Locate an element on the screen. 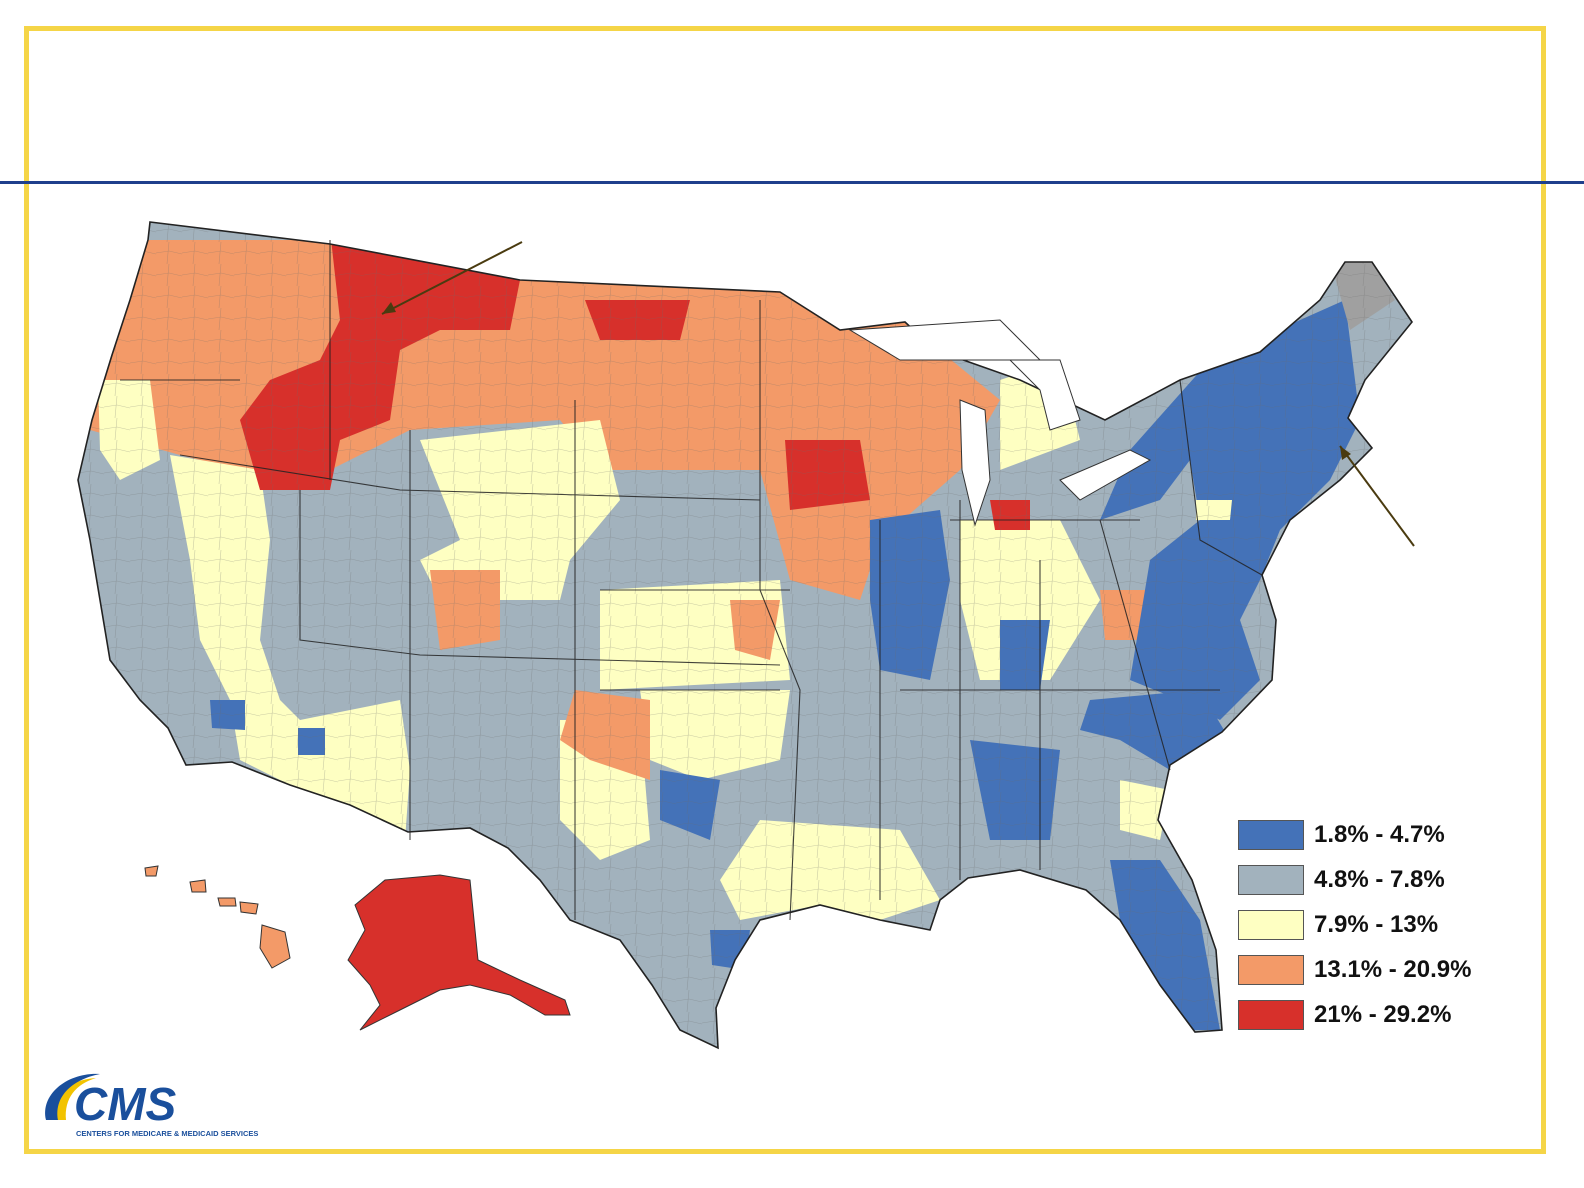 This screenshot has height=1188, width=1584. legend-label: 21% - 29.2% is located at coordinates (1383, 1014).